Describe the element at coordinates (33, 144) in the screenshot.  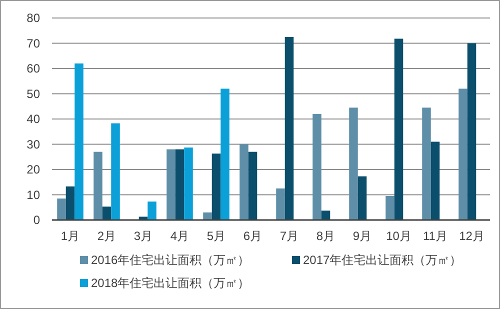
I see `y-tick-label: 30` at that location.